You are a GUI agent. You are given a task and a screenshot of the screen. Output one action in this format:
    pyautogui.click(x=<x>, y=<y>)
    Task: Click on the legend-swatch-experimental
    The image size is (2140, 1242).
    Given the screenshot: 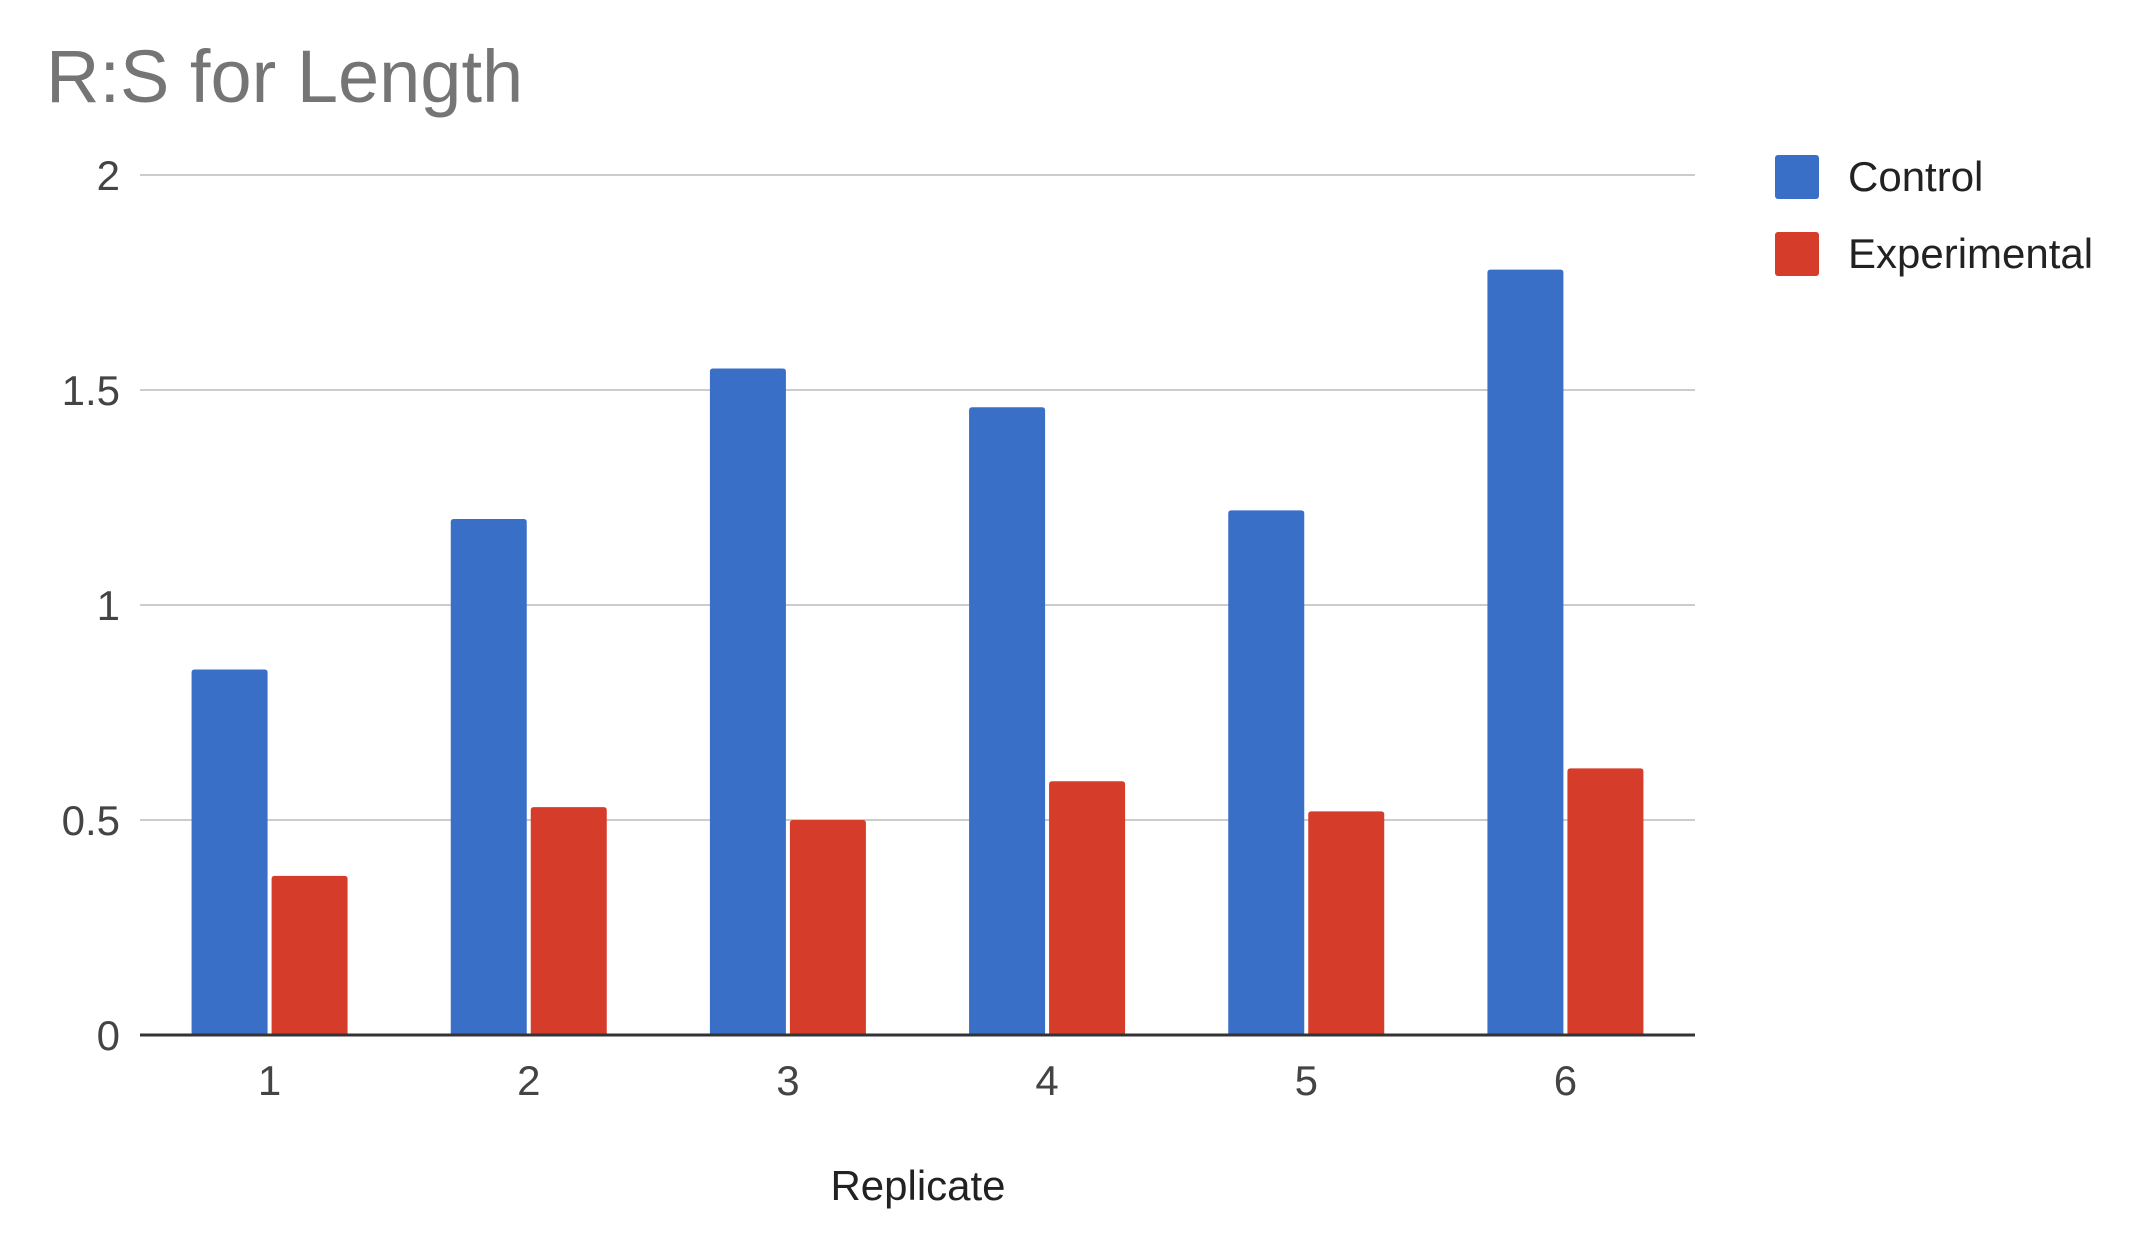 What is the action you would take?
    pyautogui.click(x=1797, y=254)
    